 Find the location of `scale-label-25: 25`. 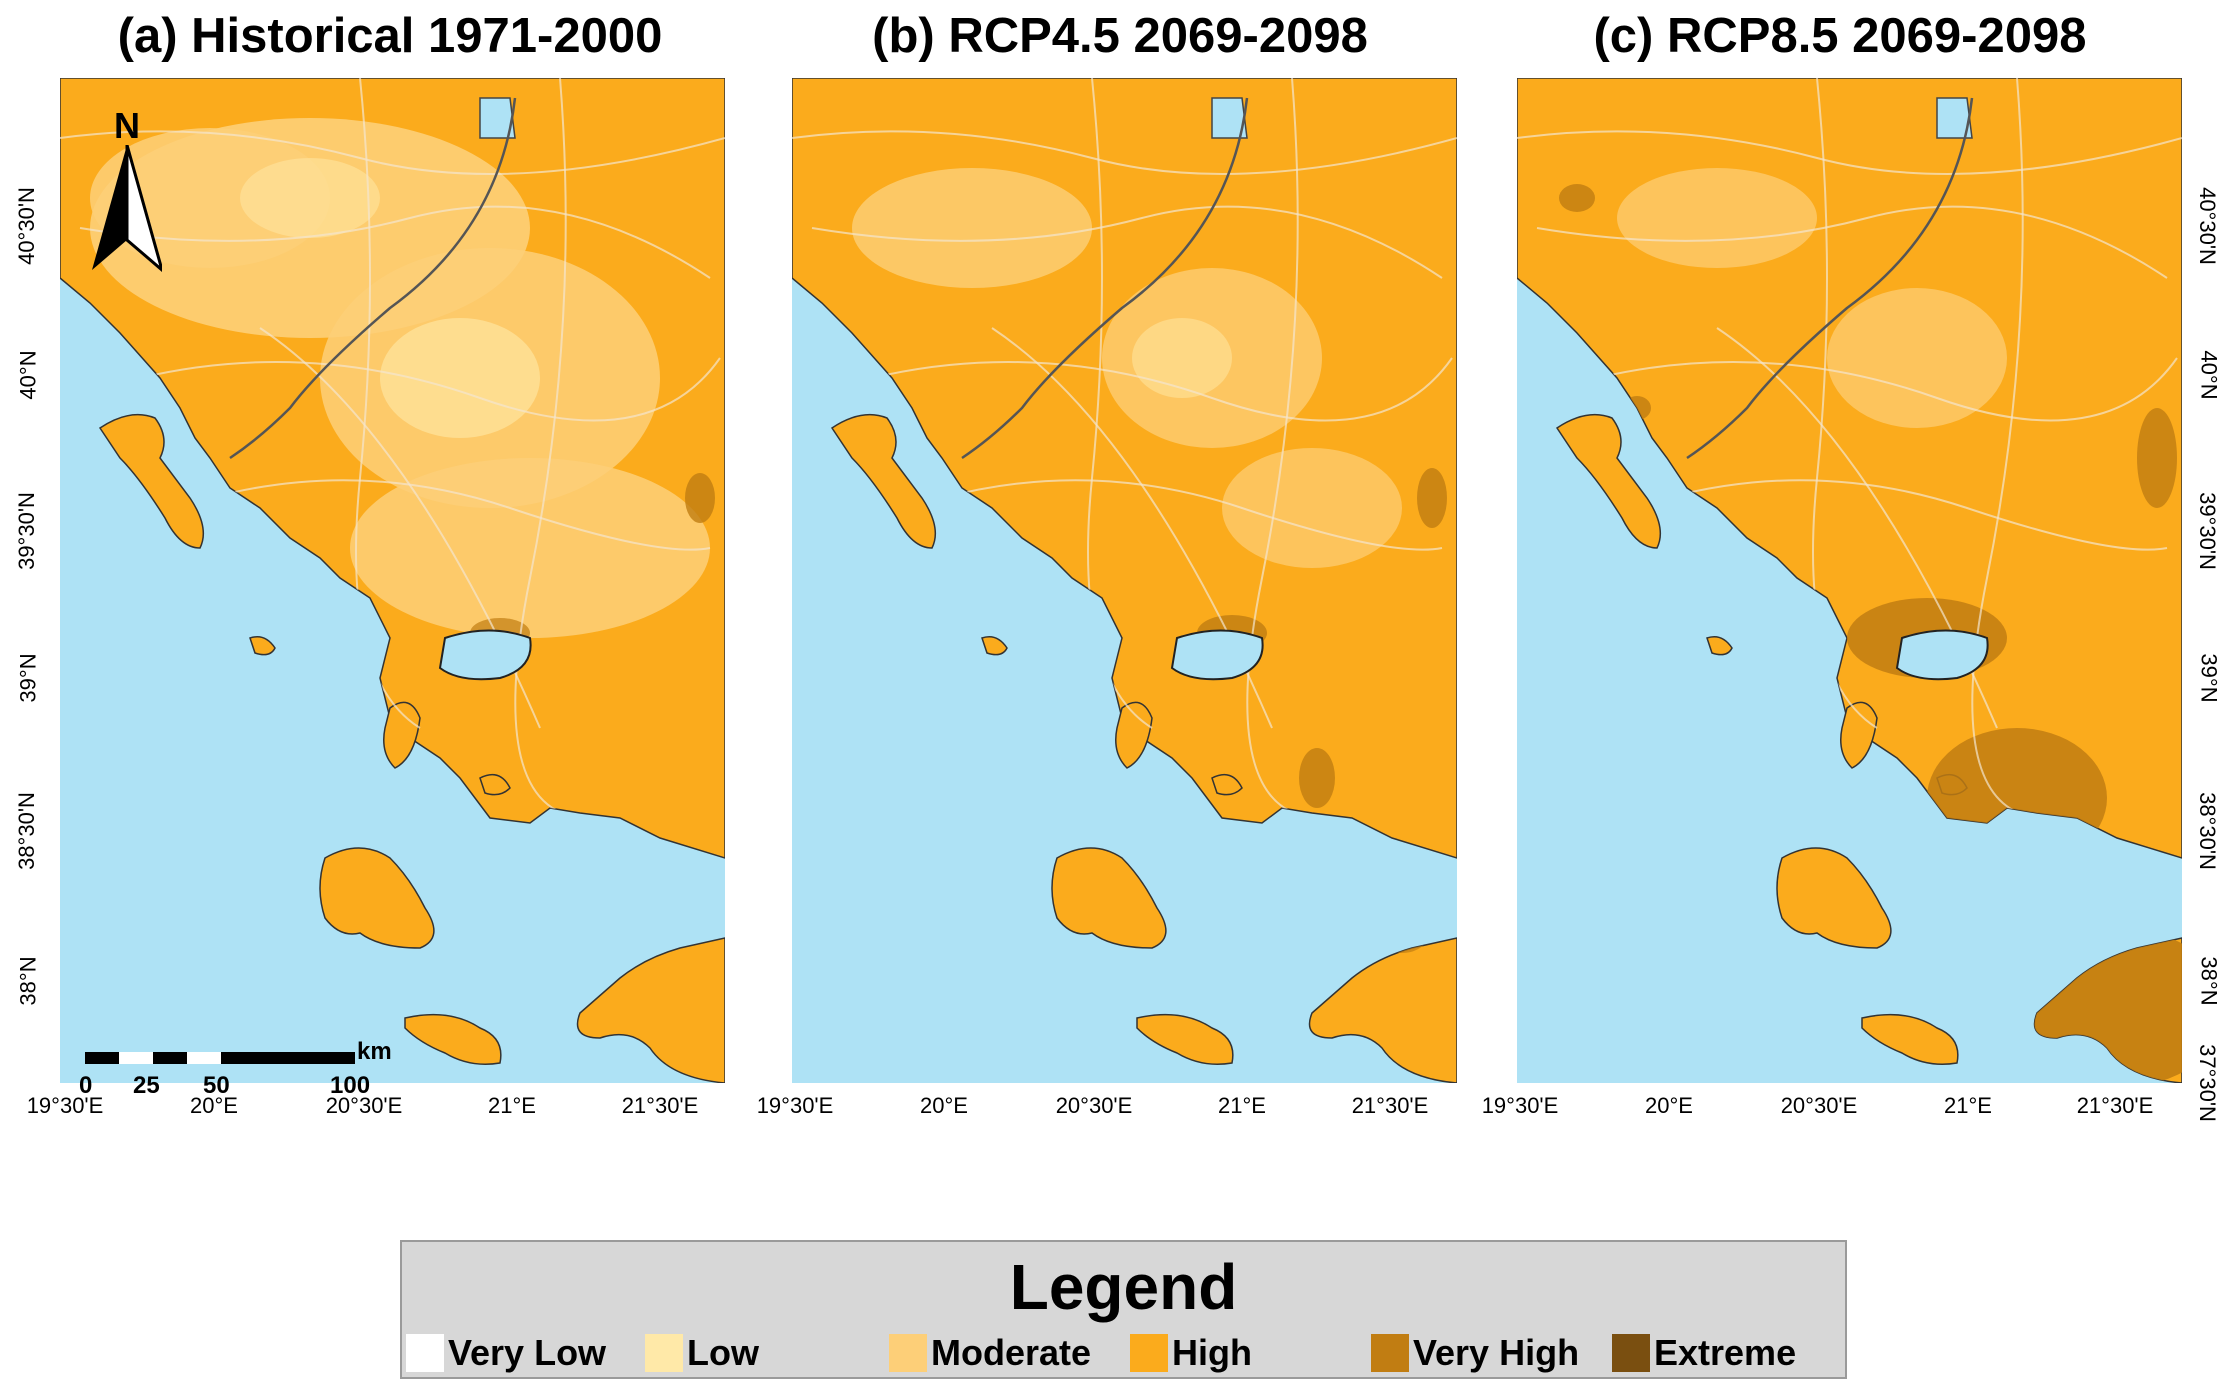

scale-label-25: 25 is located at coordinates (146, 1085).